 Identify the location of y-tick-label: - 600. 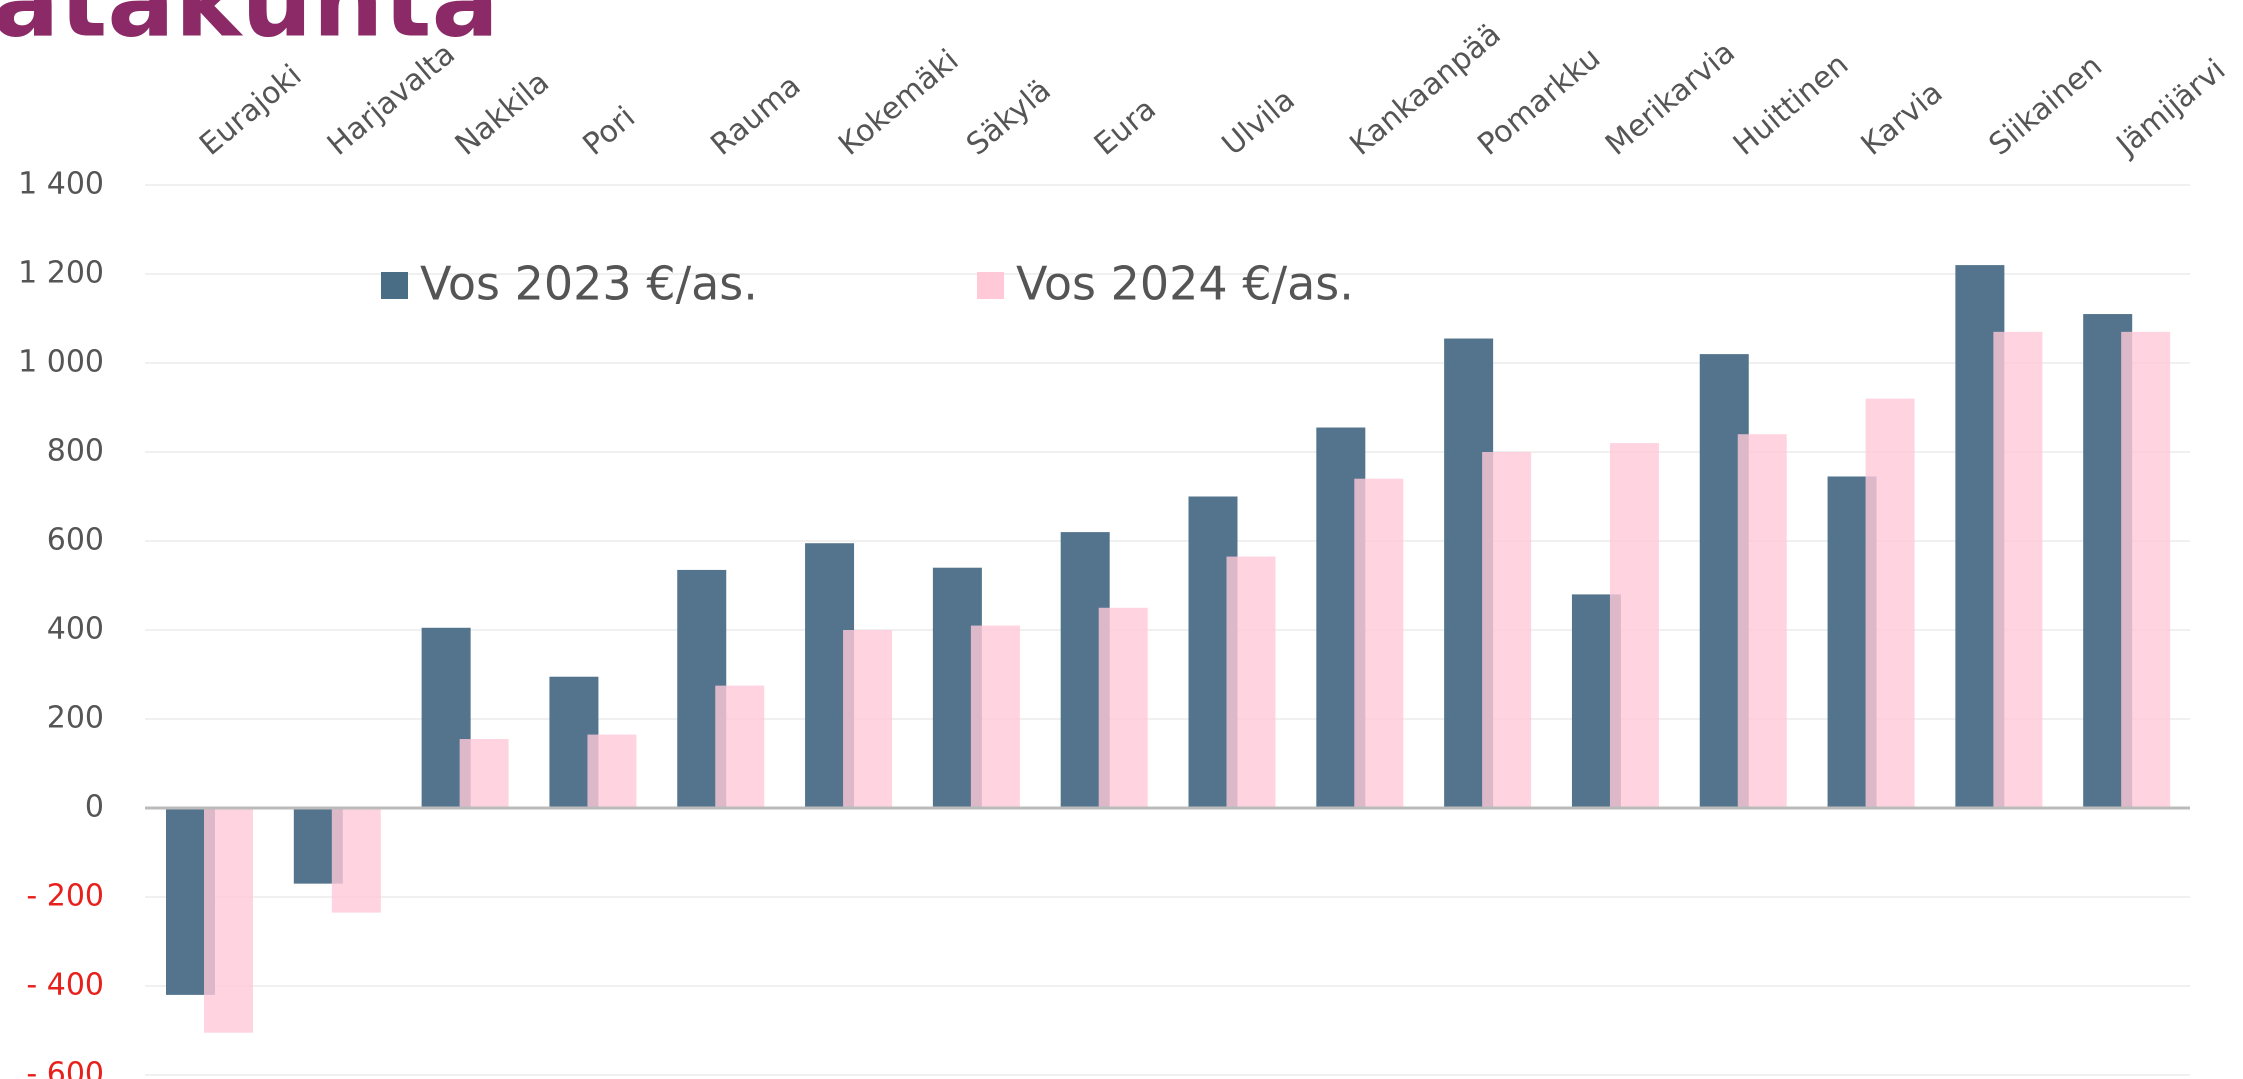
(65, 1068).